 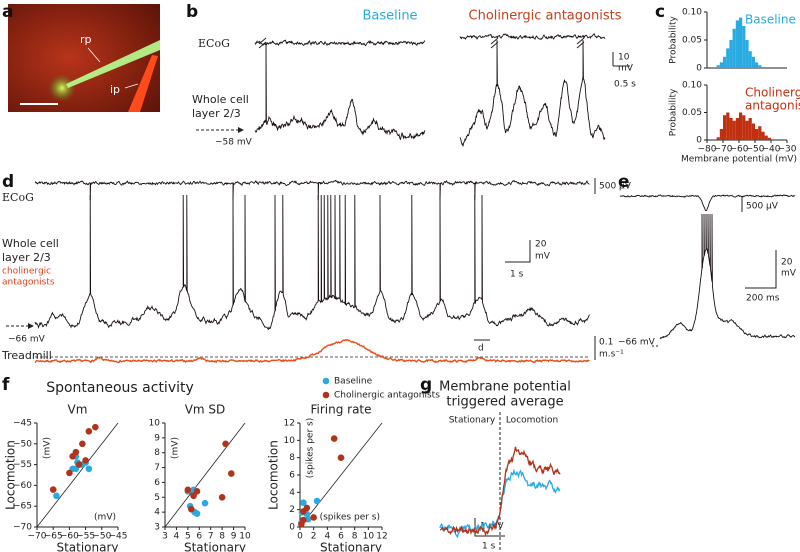 I want to click on x-unit: (spikes per s), so click(x=350, y=518).